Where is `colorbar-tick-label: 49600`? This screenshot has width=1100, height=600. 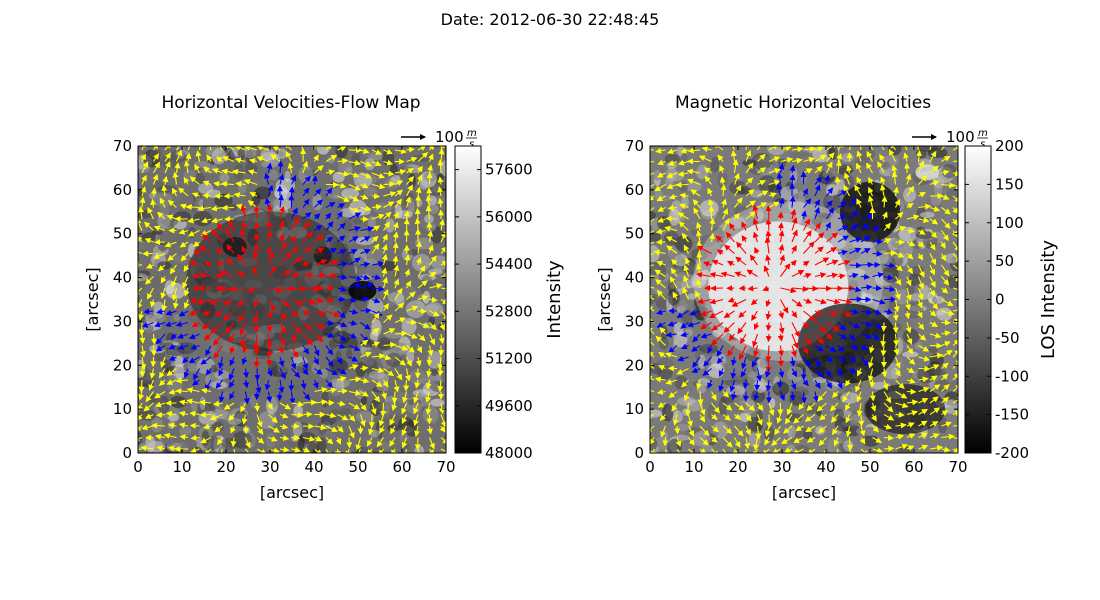 colorbar-tick-label: 49600 is located at coordinates (509, 406).